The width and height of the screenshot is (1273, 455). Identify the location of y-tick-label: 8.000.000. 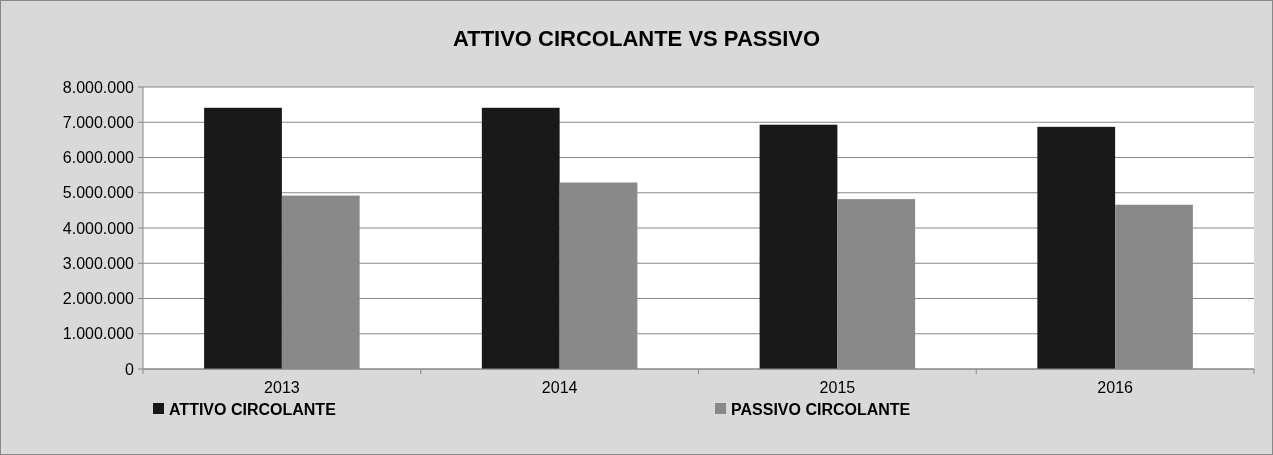
(98, 87).